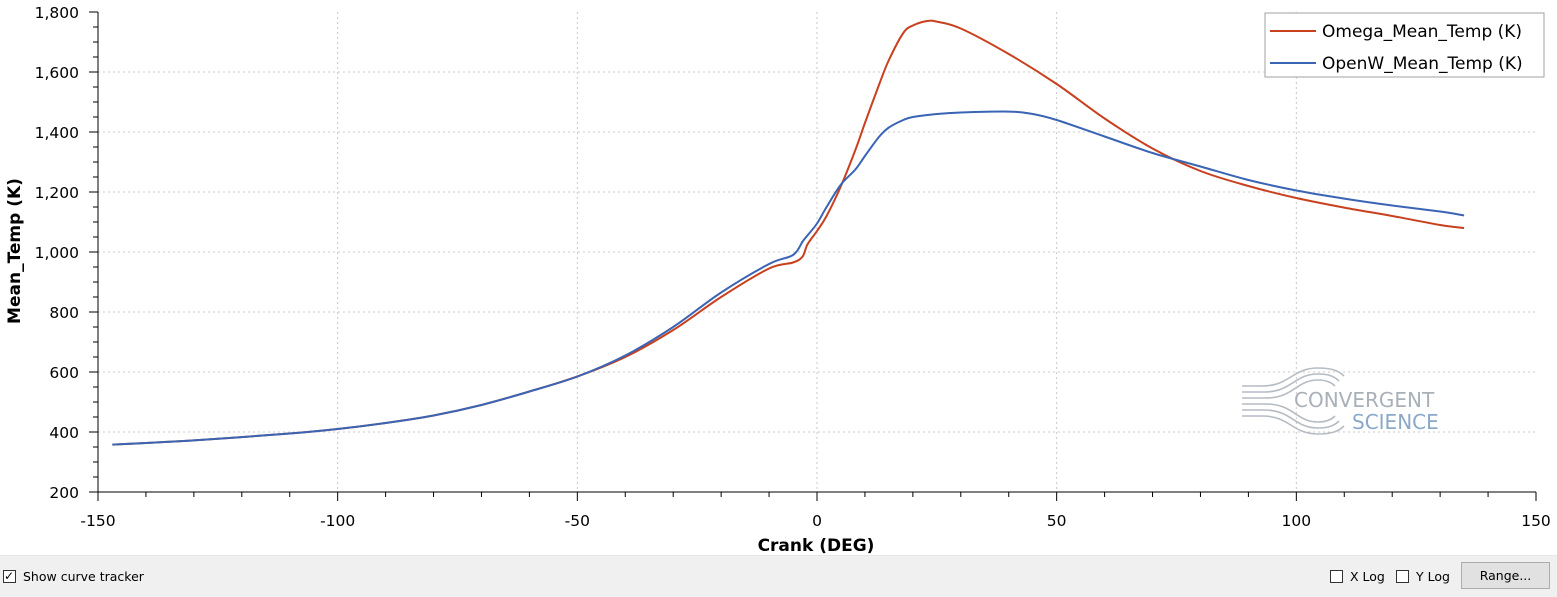 The height and width of the screenshot is (597, 1557). I want to click on x-axis-title: Crank (DEG), so click(816, 545).